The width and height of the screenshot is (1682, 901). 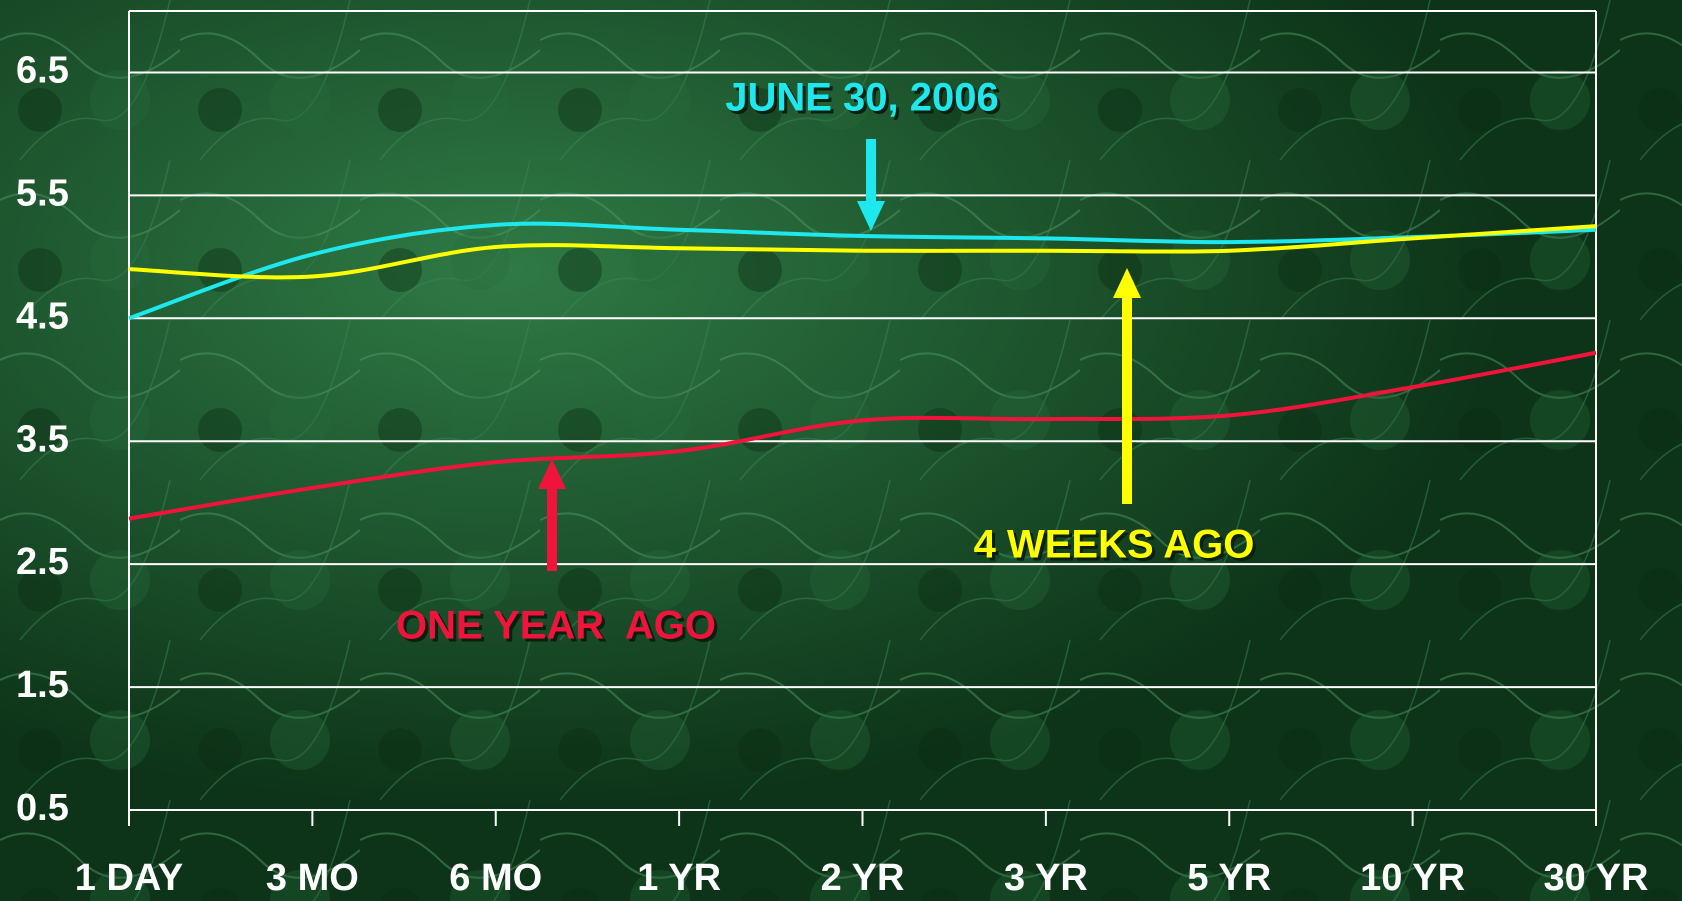 What do you see at coordinates (1046, 878) in the screenshot?
I see `x-tick-label: 3 YR` at bounding box center [1046, 878].